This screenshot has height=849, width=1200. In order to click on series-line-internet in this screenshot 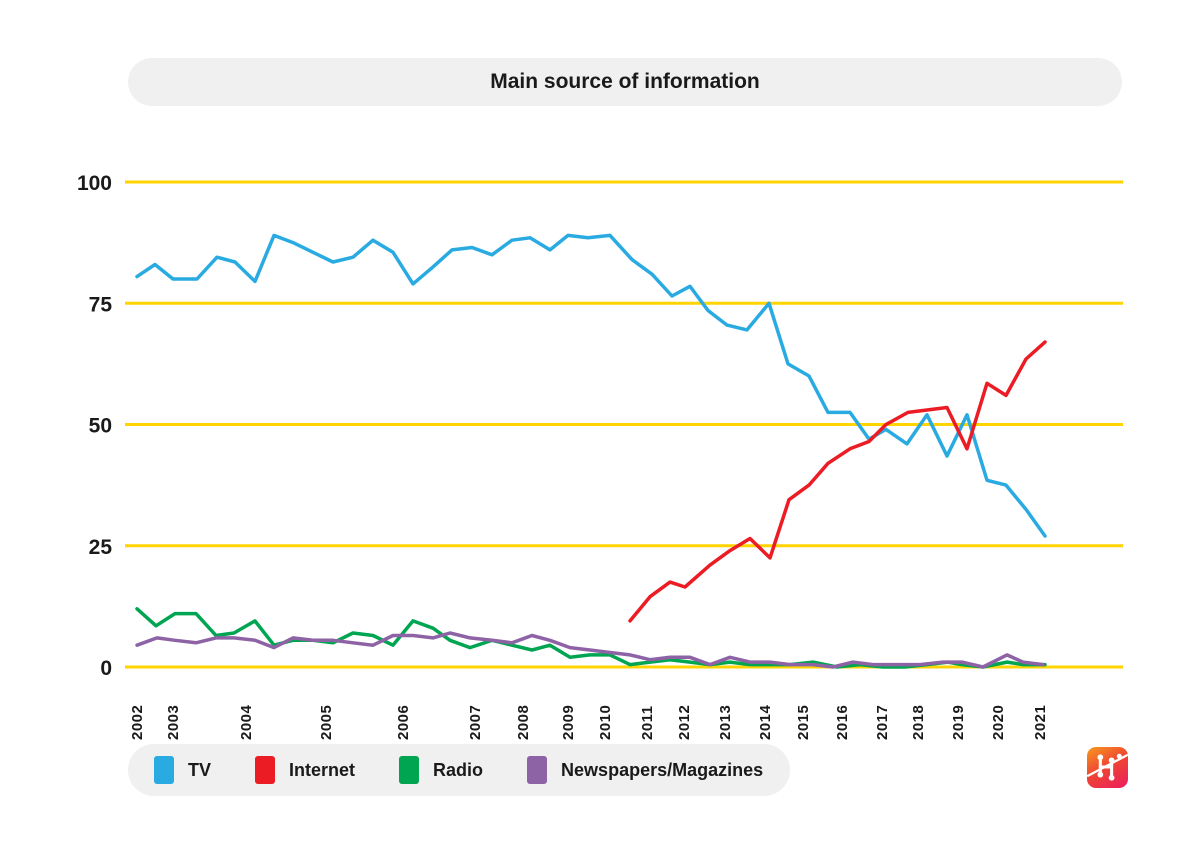, I will do `click(837, 481)`.